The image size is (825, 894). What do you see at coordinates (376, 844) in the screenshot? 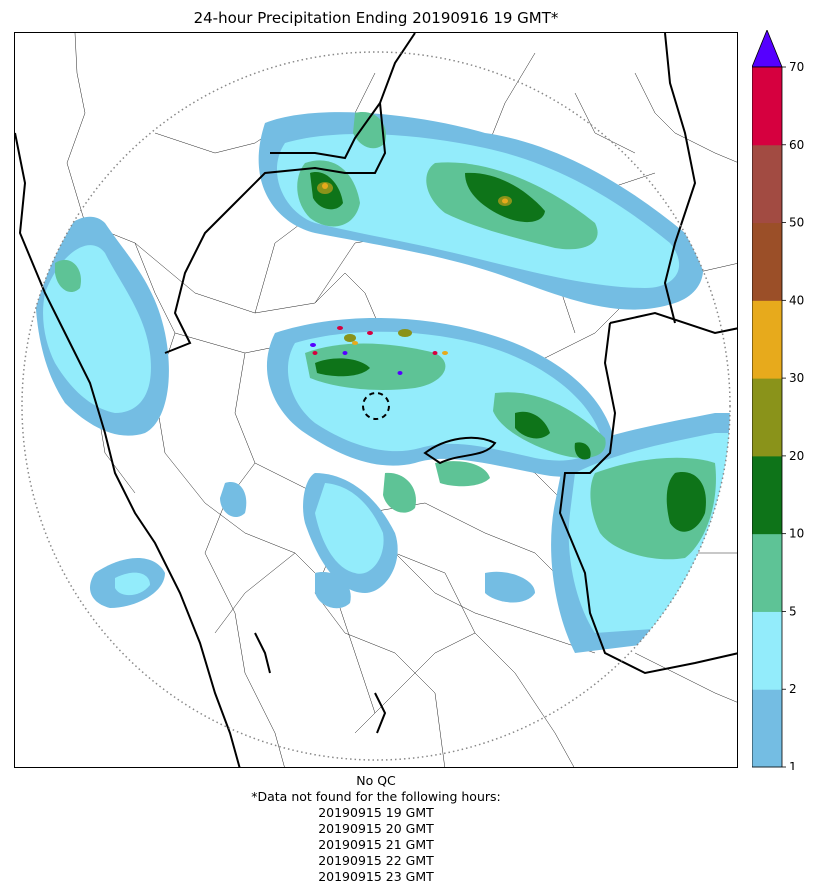
I see `missing-hour: 20190915 21 GMT` at bounding box center [376, 844].